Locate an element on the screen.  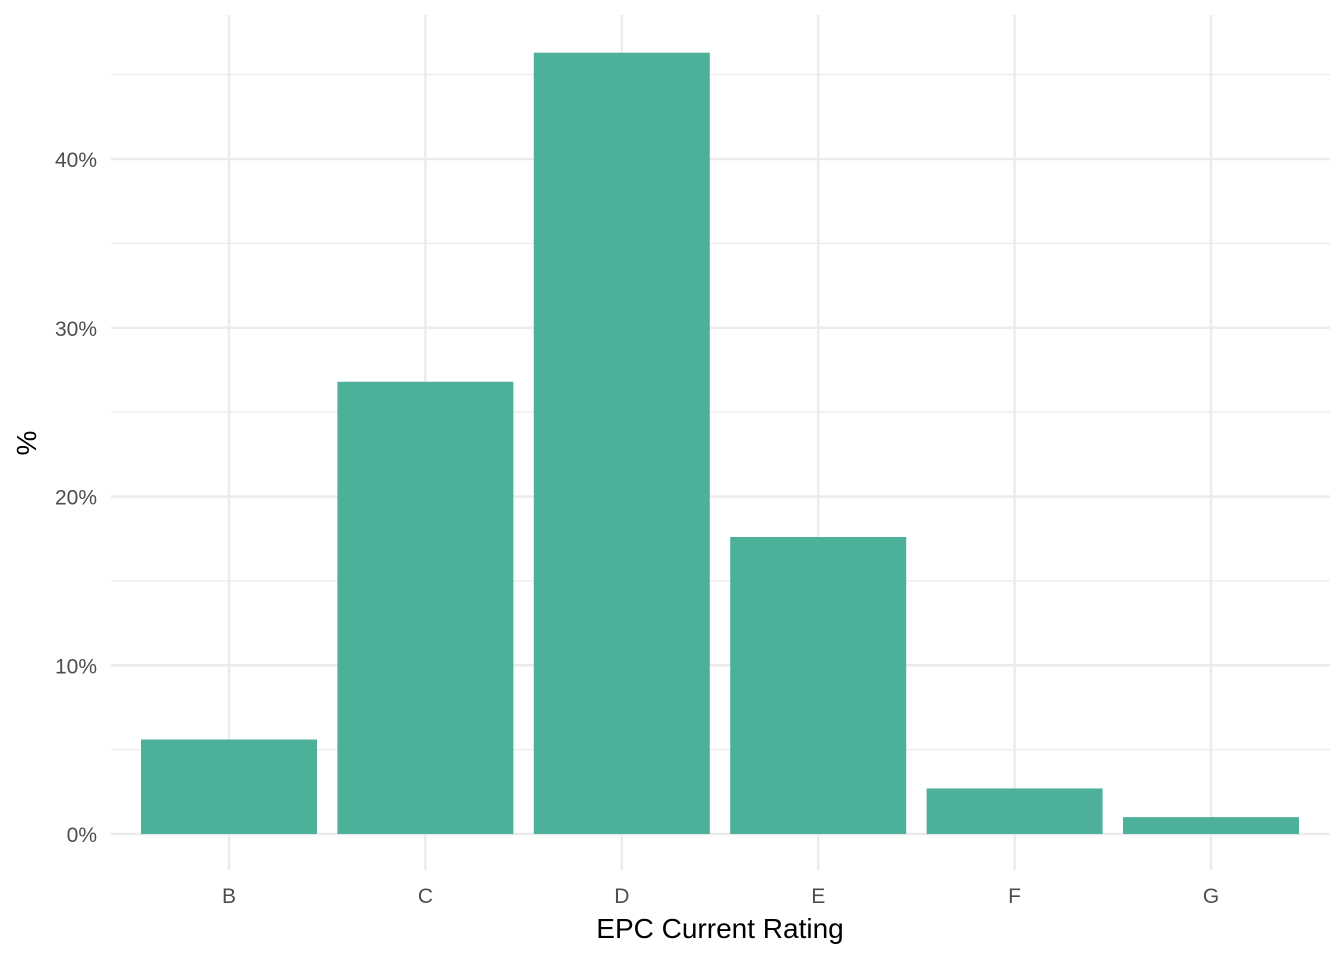
x-tick-label-B: B is located at coordinates (229, 896).